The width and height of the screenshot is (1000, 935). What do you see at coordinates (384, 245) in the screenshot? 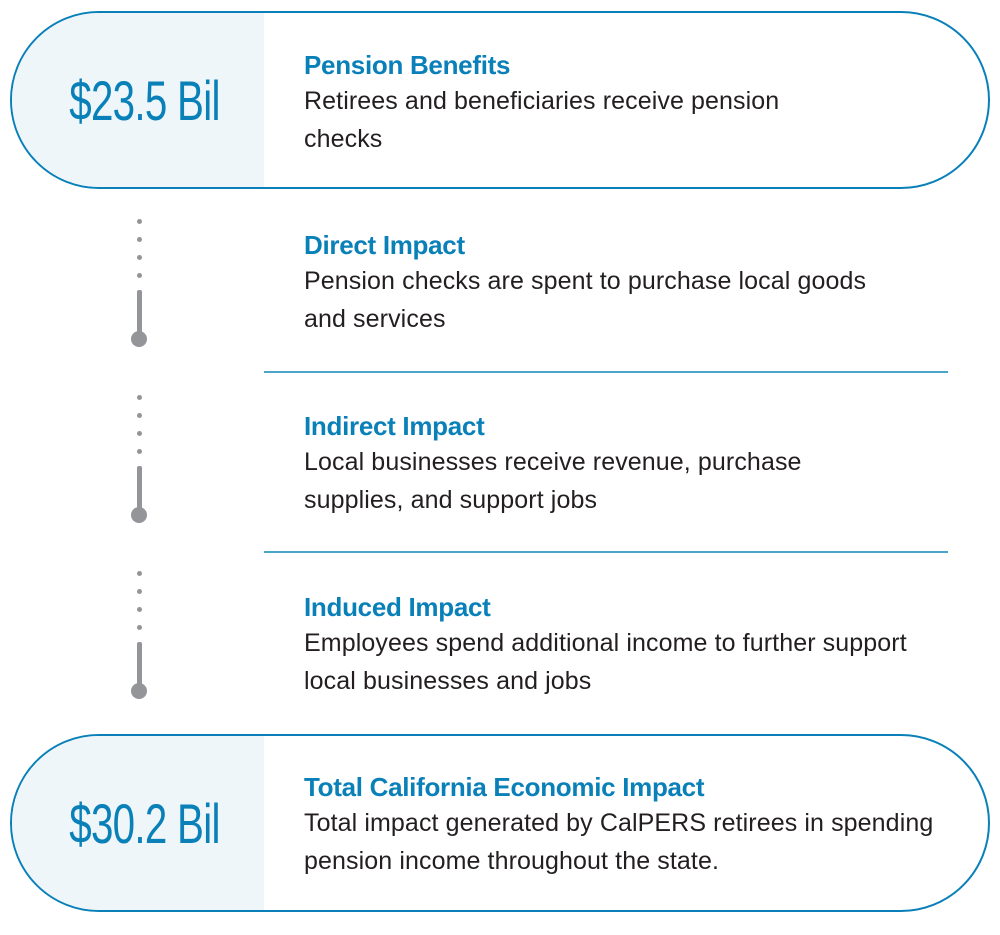
I see `direct-impact-title: Direct Impact` at bounding box center [384, 245].